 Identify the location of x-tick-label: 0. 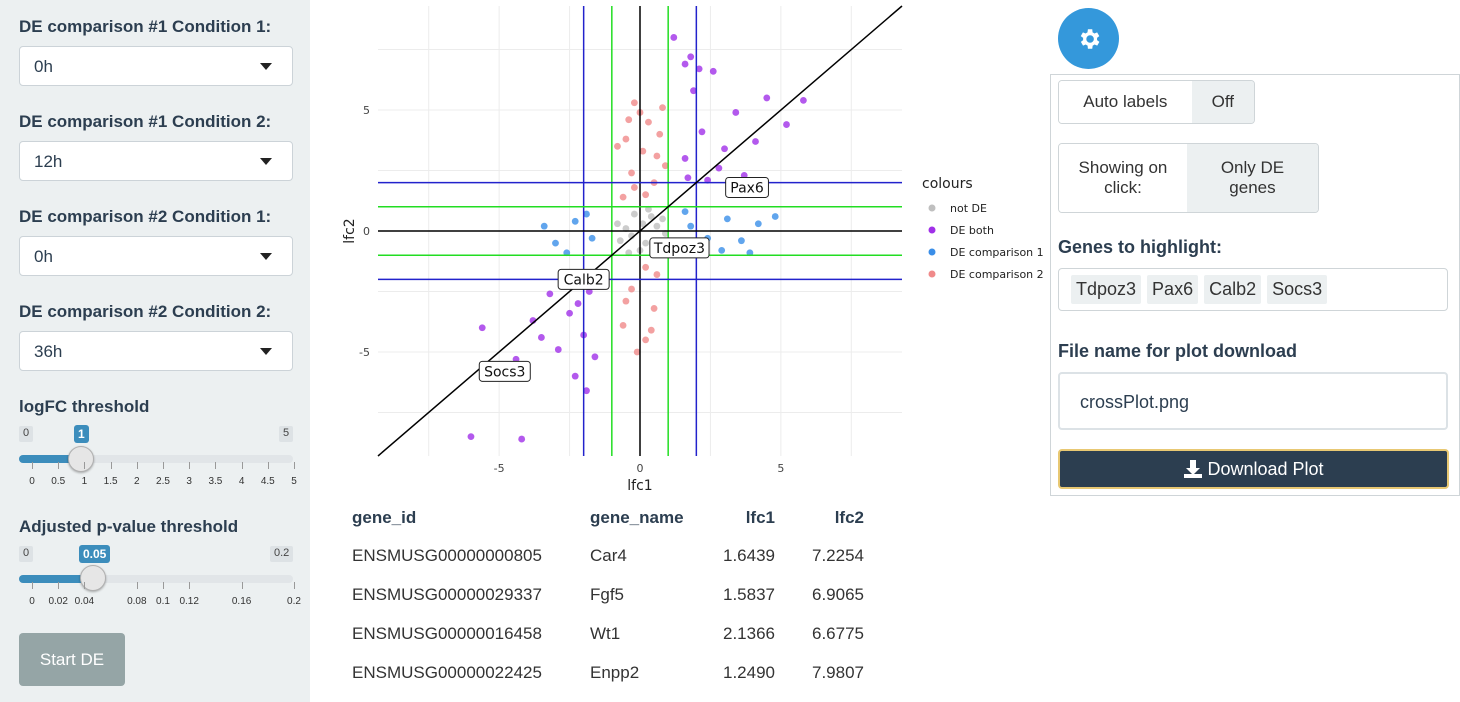
(640, 468).